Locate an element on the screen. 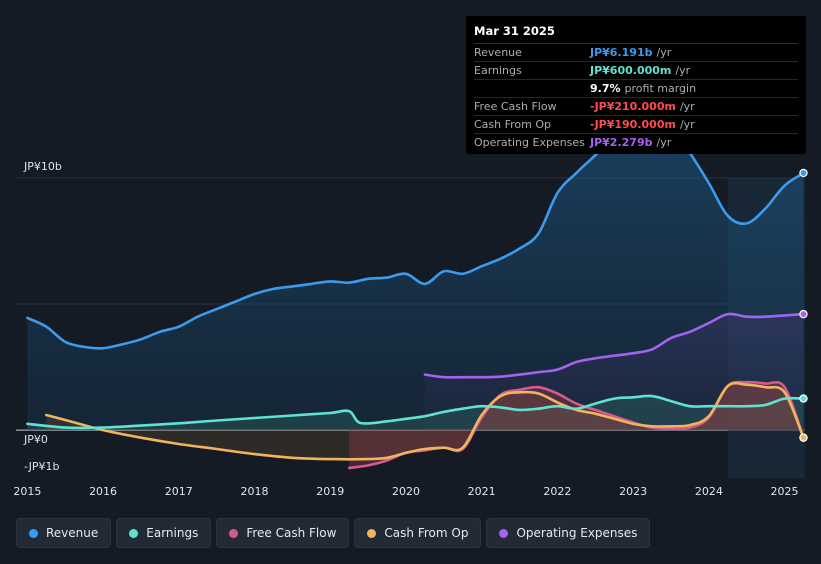 The width and height of the screenshot is (821, 564). legend-item-earnings: Earnings is located at coordinates (164, 533).